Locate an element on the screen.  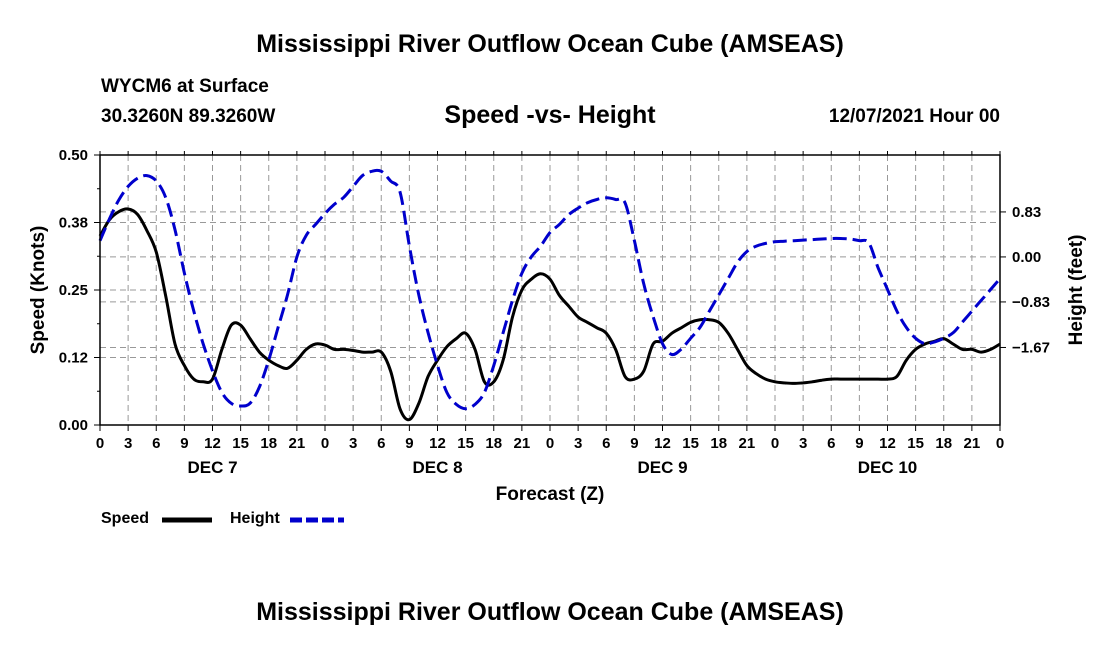
legend-height-label: Height is located at coordinates (255, 518).